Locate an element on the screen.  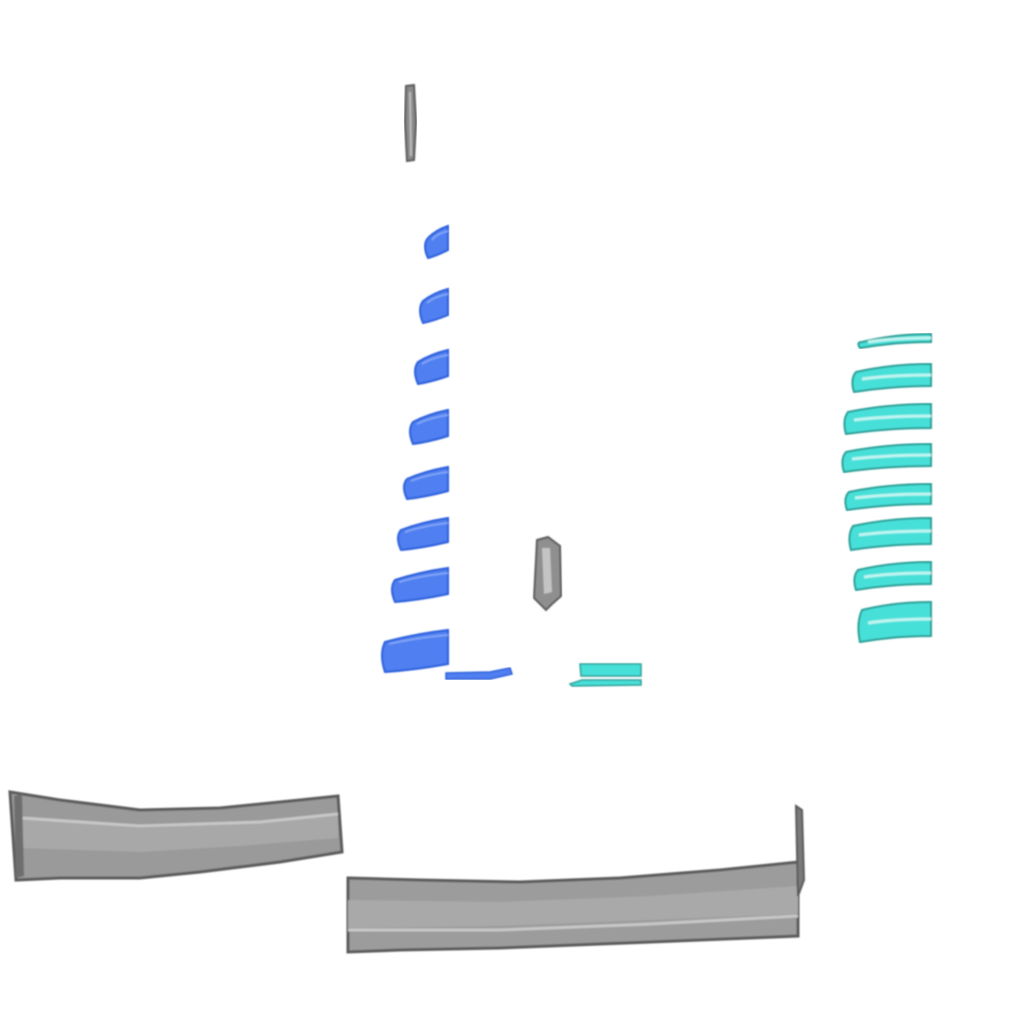
grey-bar-bottom is located at coordinates (576, 879).